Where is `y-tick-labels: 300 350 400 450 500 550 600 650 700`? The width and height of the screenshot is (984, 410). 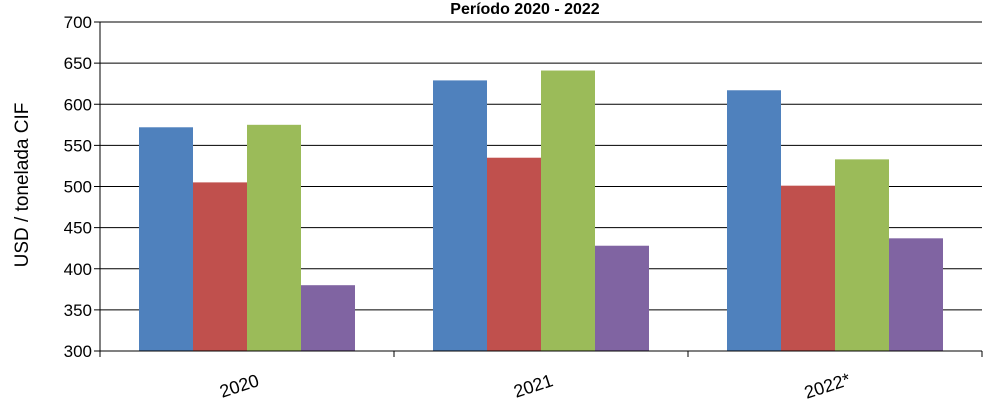
y-tick-labels: 300 350 400 450 500 550 600 650 700 is located at coordinates (78, 187).